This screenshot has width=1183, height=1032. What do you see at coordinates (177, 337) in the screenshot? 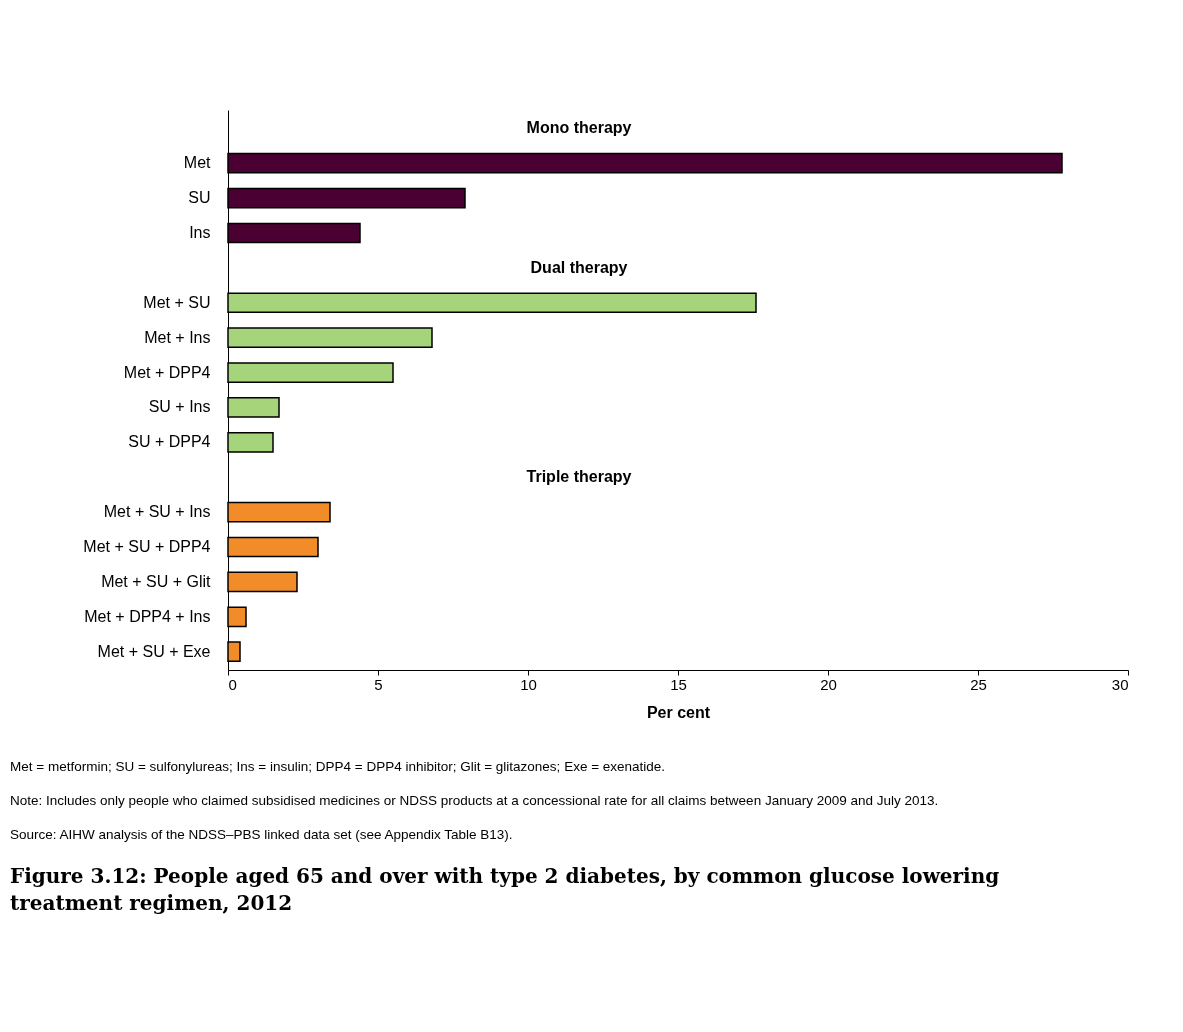
I see `y-tick-label: Met + Ins` at bounding box center [177, 337].